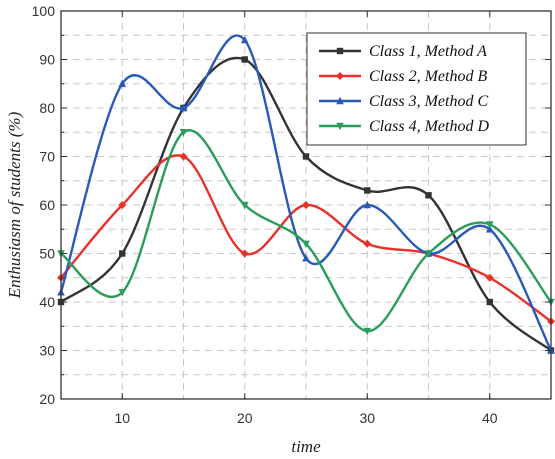 The height and width of the screenshot is (459, 555). Describe the element at coordinates (245, 418) in the screenshot. I see `x-tick-label: 20` at that location.